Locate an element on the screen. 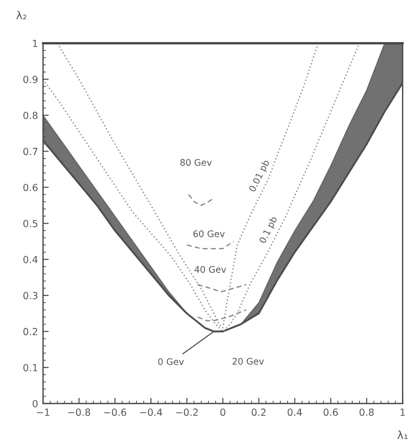 The image size is (410, 441). x-tick-label: 0.6 is located at coordinates (331, 412).